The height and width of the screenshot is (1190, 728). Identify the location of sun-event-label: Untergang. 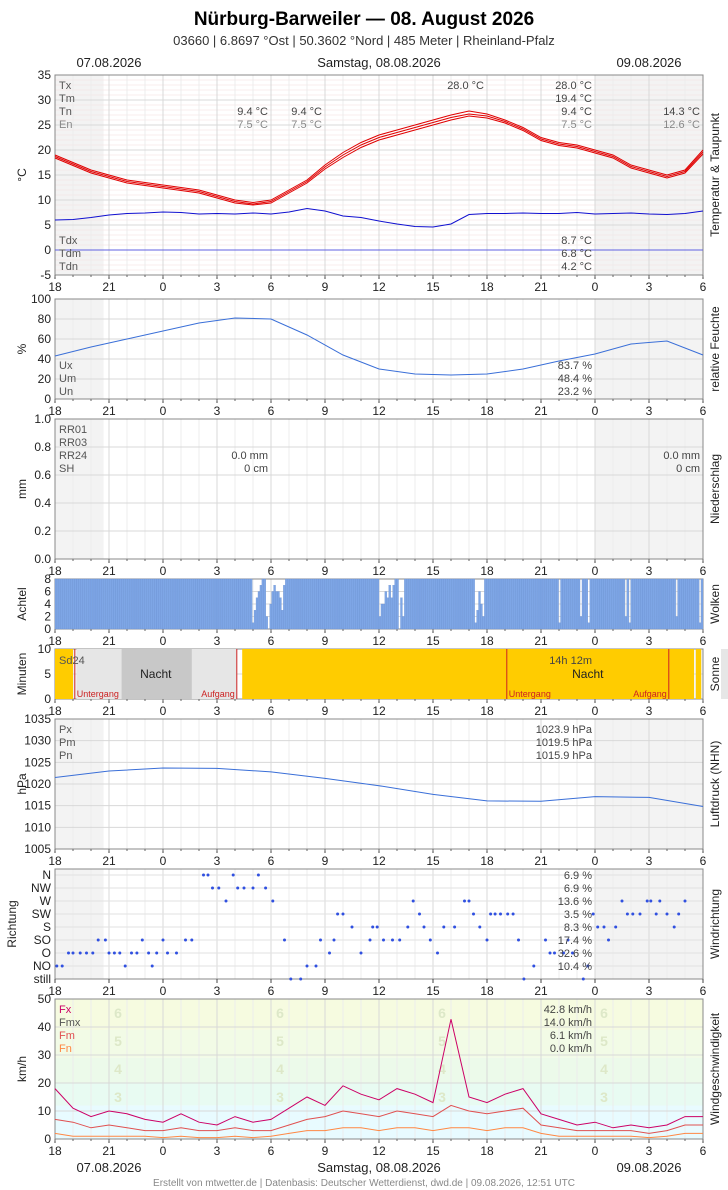
(530, 694).